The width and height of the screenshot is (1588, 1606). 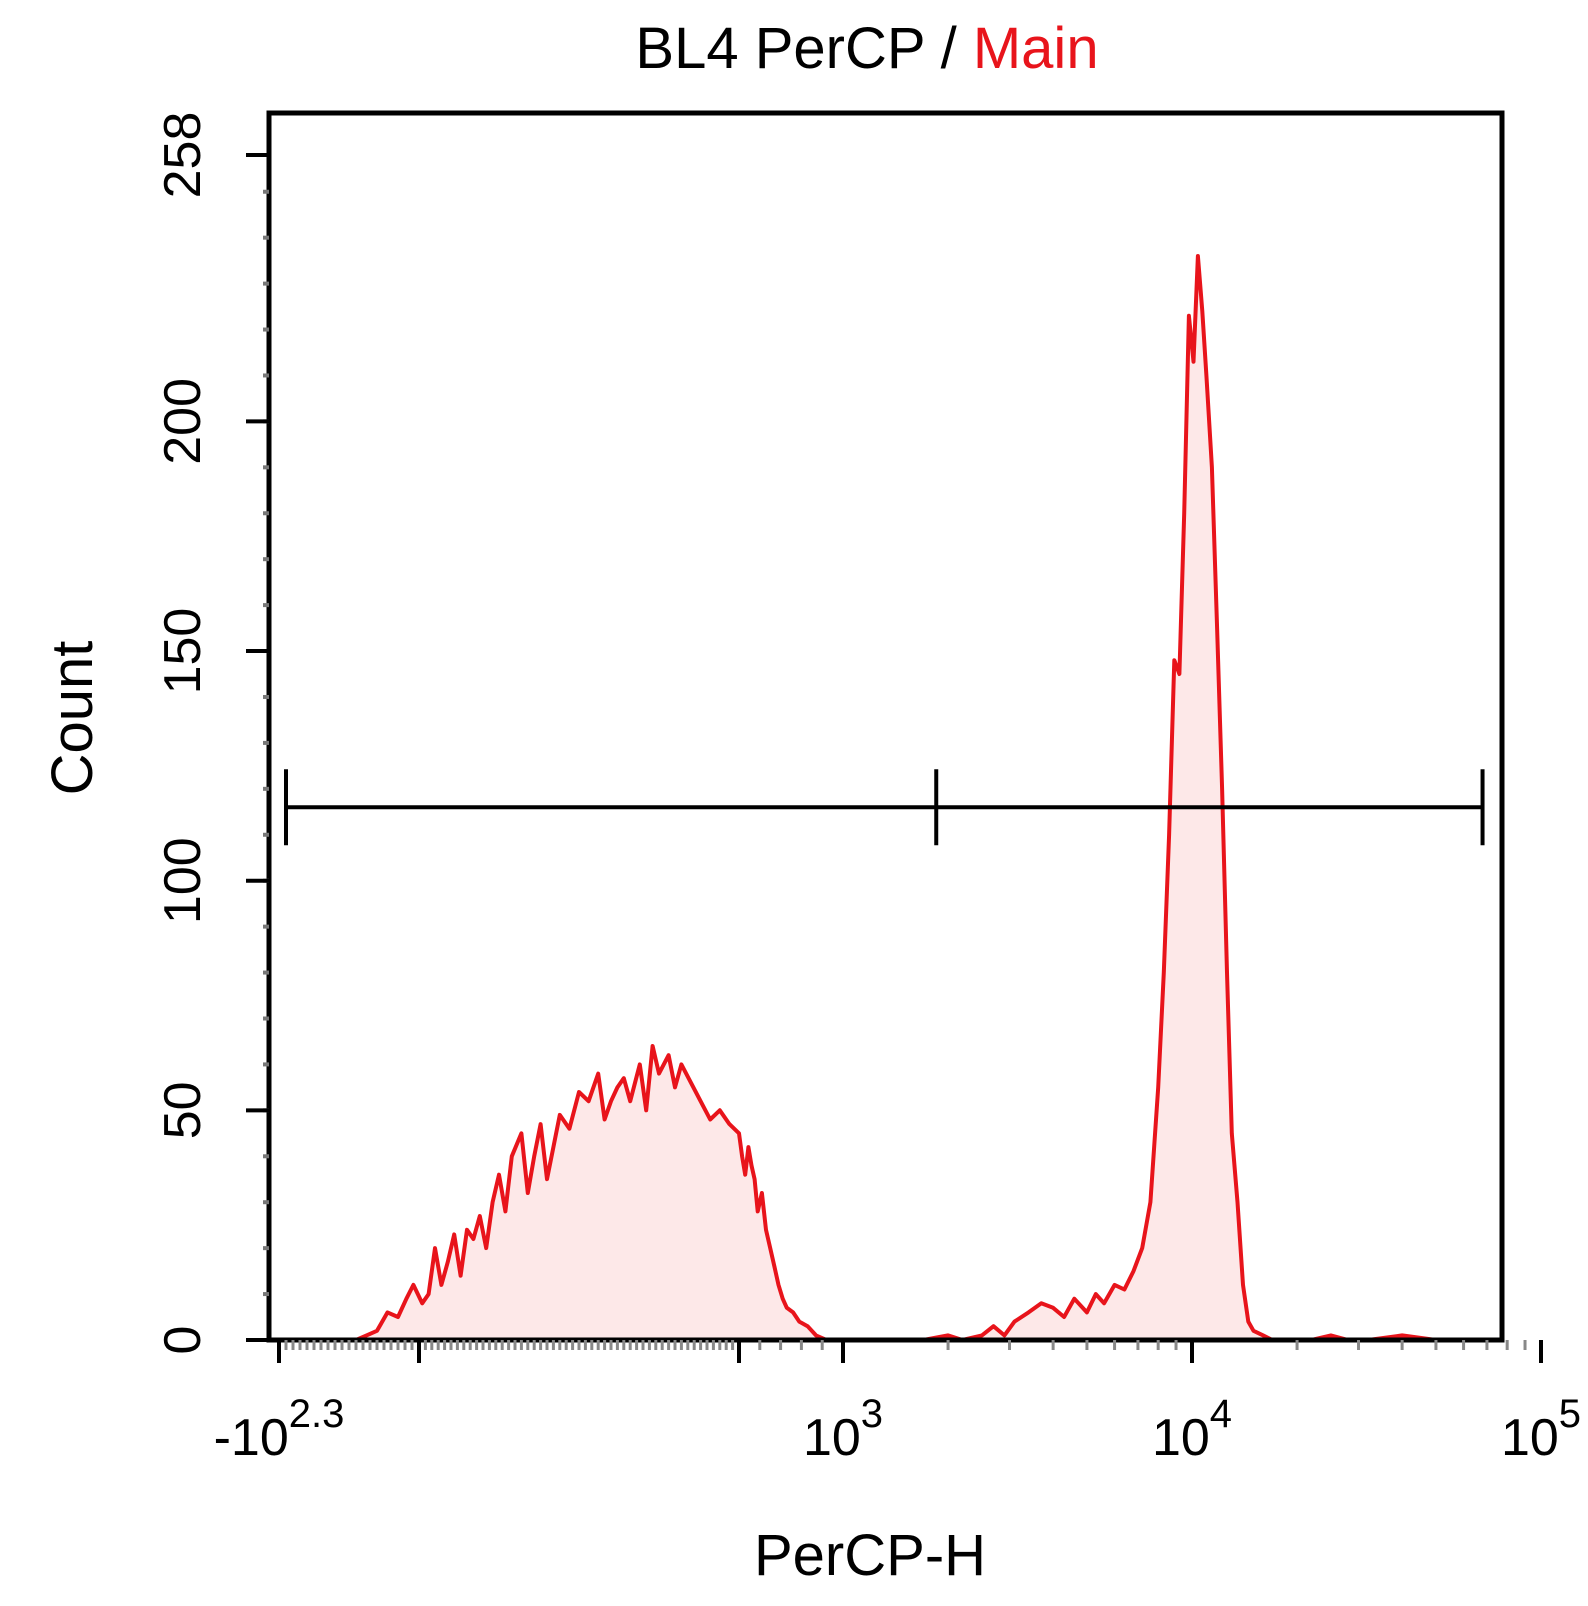 I want to click on gate-marker, so click(x=884, y=807).